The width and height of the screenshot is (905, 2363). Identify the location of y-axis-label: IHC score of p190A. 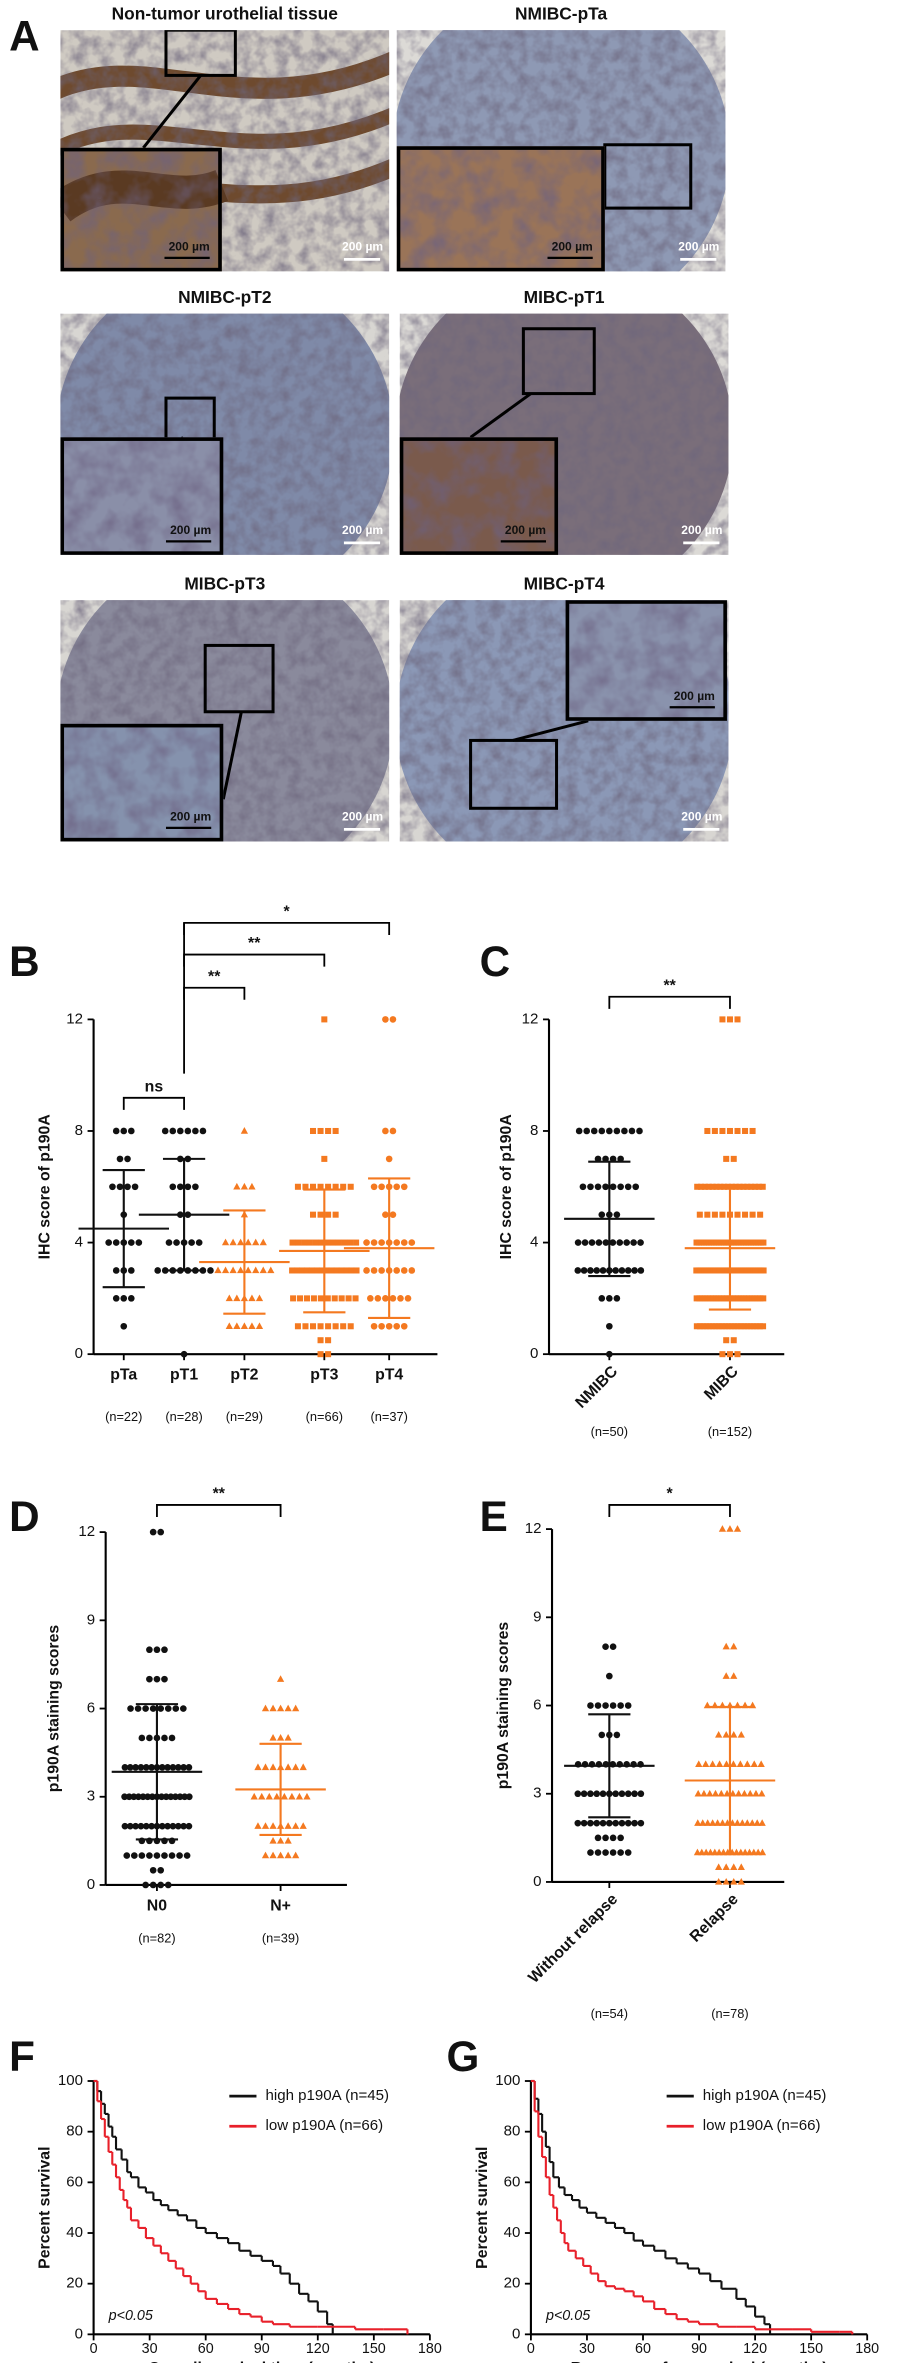
(506, 1187).